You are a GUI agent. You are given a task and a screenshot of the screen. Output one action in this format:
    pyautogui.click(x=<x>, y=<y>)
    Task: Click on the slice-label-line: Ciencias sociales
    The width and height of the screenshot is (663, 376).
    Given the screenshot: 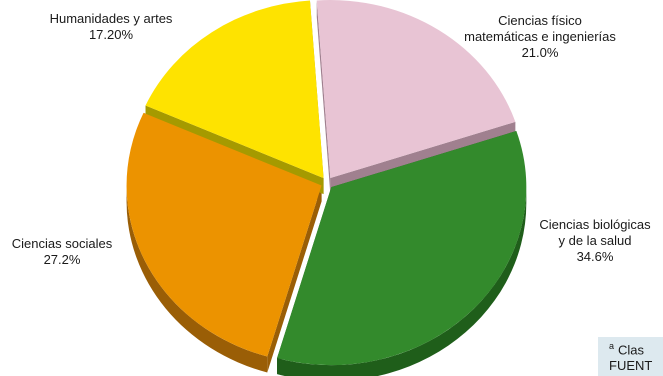 What is the action you would take?
    pyautogui.click(x=62, y=243)
    